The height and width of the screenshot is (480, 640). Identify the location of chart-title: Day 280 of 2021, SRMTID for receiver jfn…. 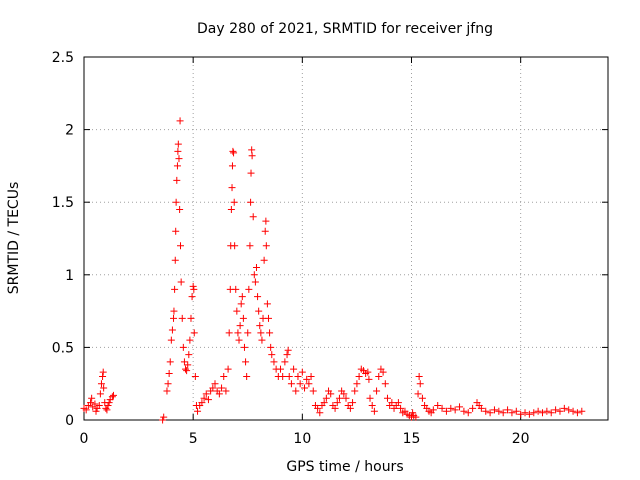
(345, 29).